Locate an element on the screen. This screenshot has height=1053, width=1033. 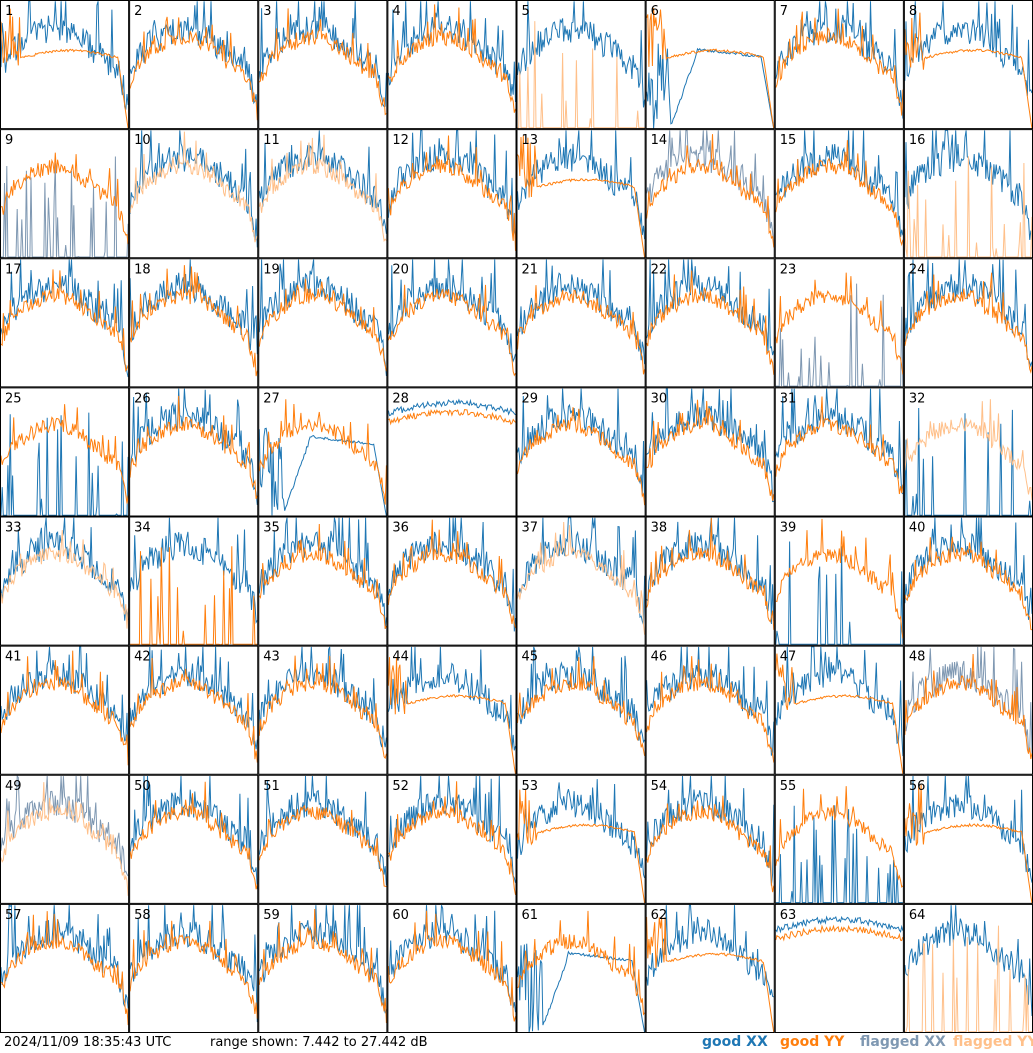
panel-30: 30 is located at coordinates (710, 452).